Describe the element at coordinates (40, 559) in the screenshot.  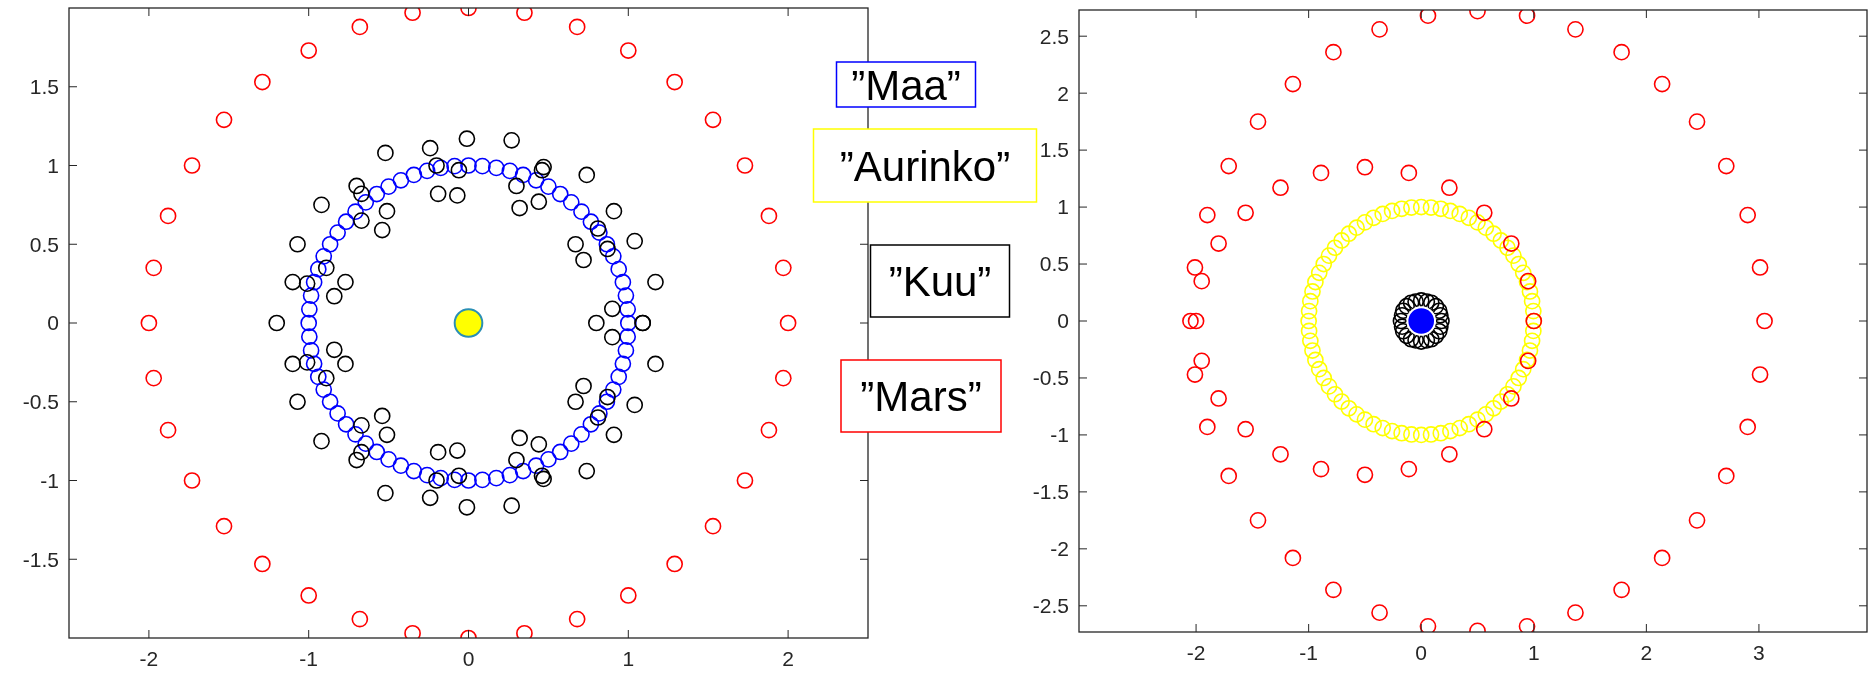
I see `y-tick-label: -1.5` at that location.